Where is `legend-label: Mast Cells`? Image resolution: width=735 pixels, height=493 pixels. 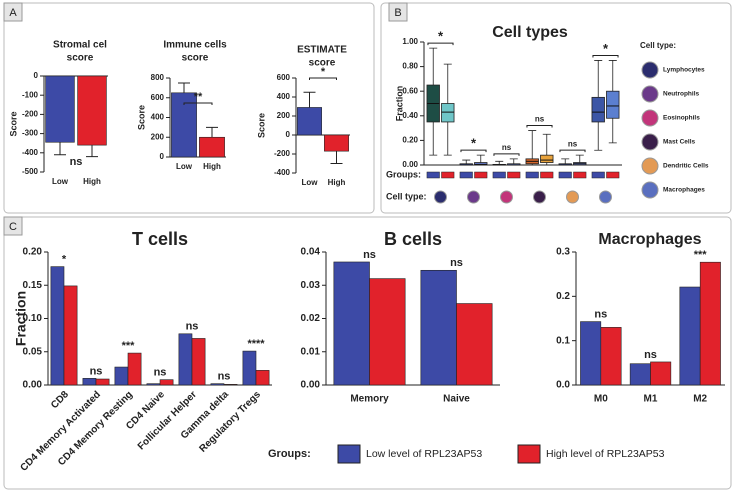 legend-label: Mast Cells is located at coordinates (679, 142).